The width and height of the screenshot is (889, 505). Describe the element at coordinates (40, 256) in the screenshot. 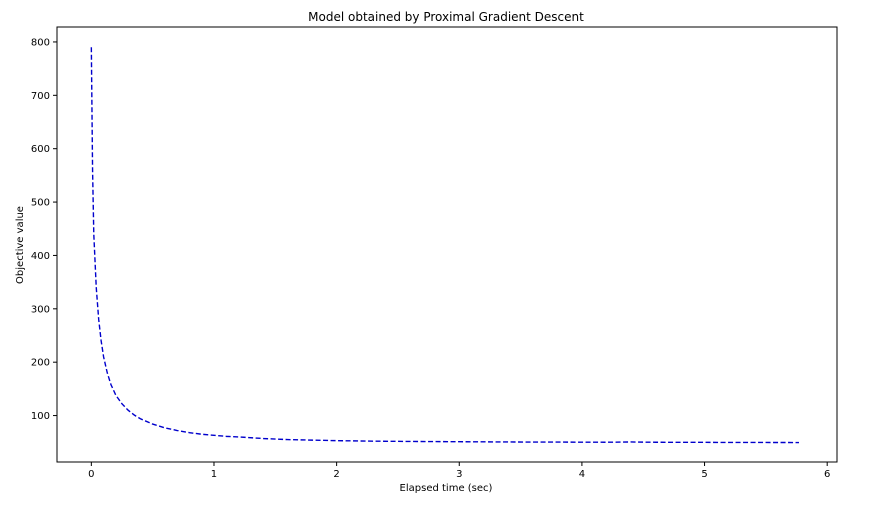

I see `y-tick-label: 400` at that location.